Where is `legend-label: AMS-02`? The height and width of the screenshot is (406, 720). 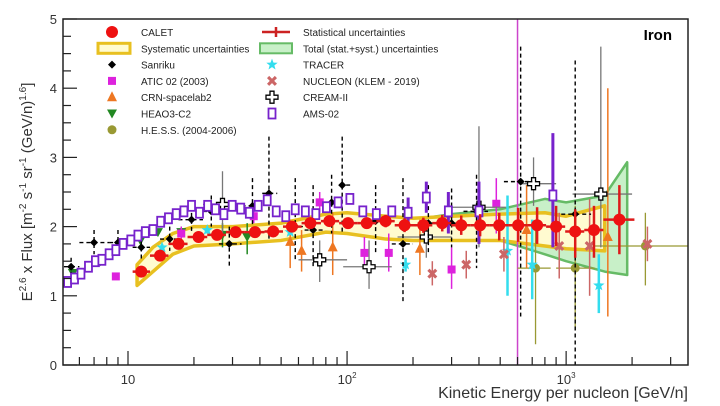 legend-label: AMS-02 is located at coordinates (321, 115).